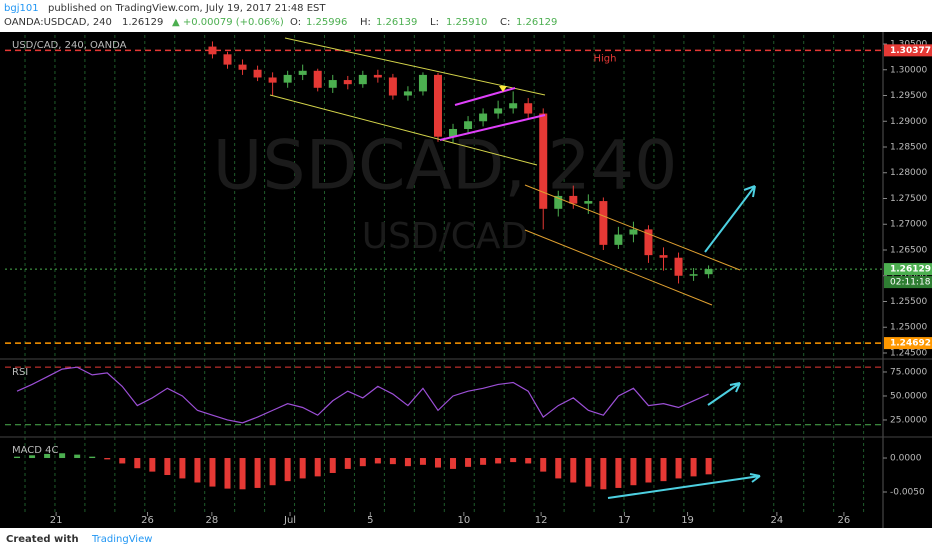  Describe the element at coordinates (147, 520) in the screenshot. I see `x-tick-label: 26` at that location.